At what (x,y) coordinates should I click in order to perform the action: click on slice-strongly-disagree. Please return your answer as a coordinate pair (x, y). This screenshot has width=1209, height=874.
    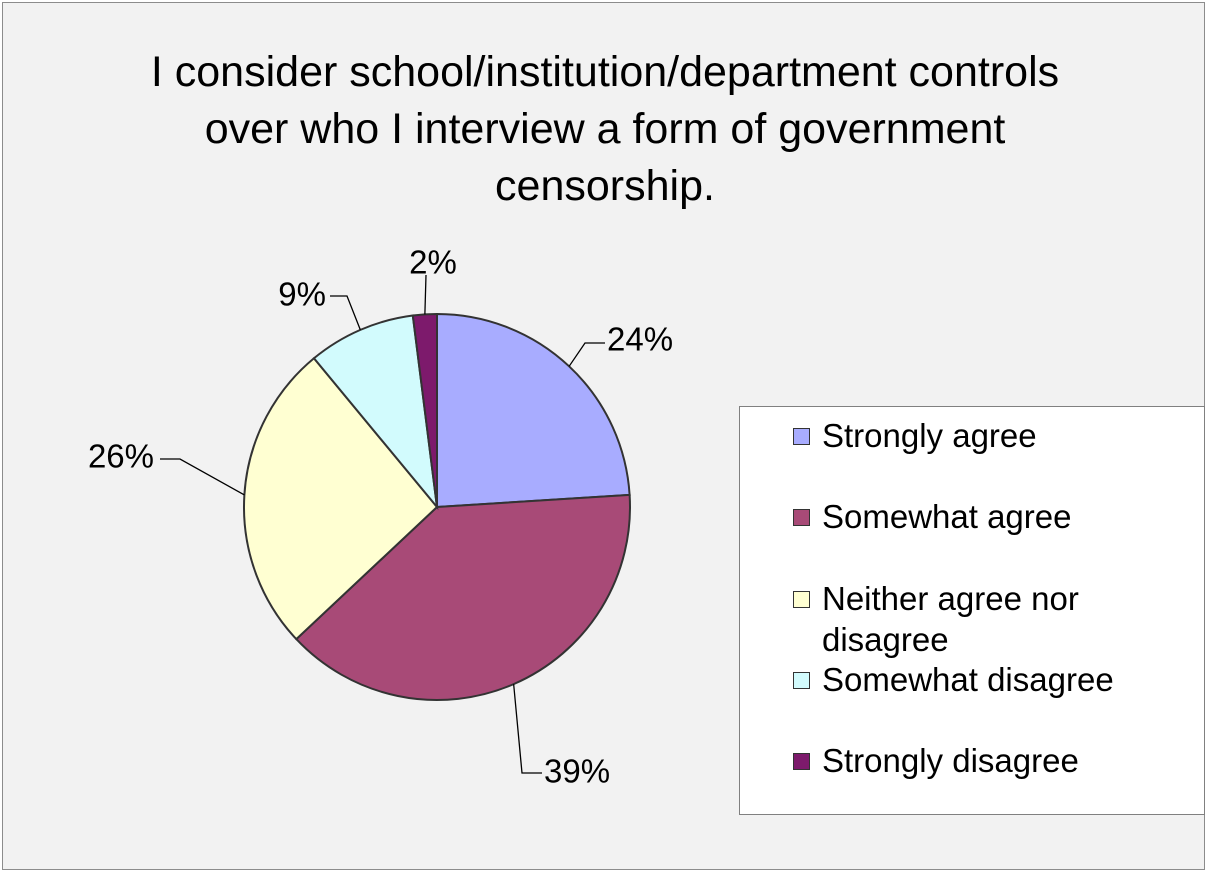
    Looking at the image, I should click on (424, 410).